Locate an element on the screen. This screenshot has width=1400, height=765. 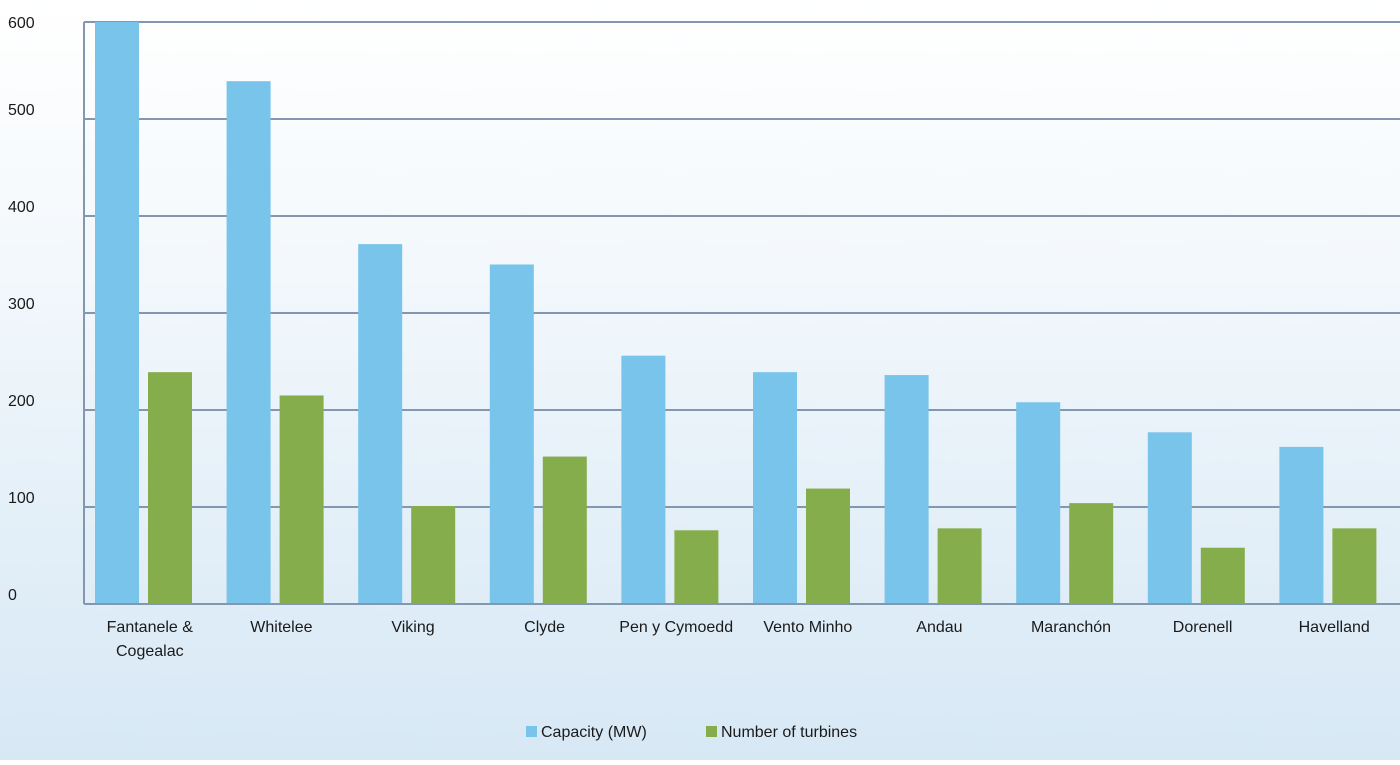
x-category-label-line: Whitelee is located at coordinates (281, 627).